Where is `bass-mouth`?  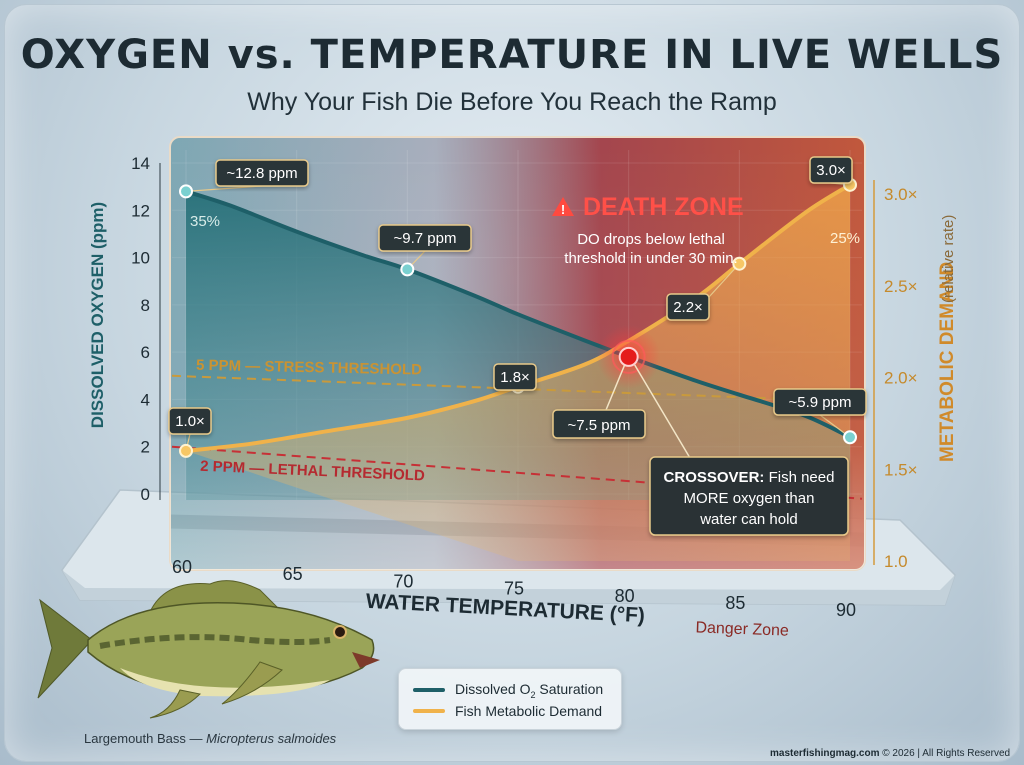 bass-mouth is located at coordinates (366, 660).